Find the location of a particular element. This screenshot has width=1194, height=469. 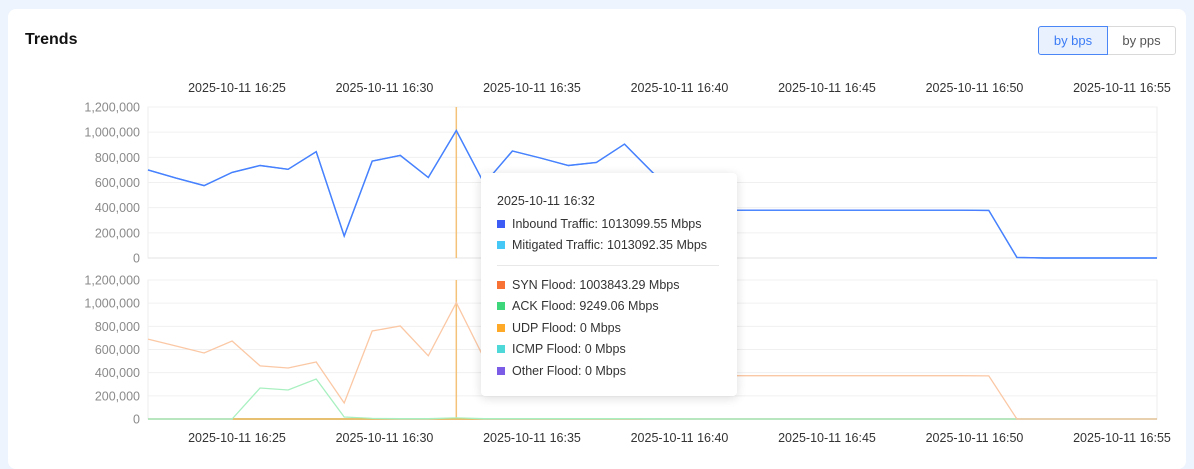

tooltip-value: Mitigated Traffic: 1013092.35 Mbps is located at coordinates (610, 245).